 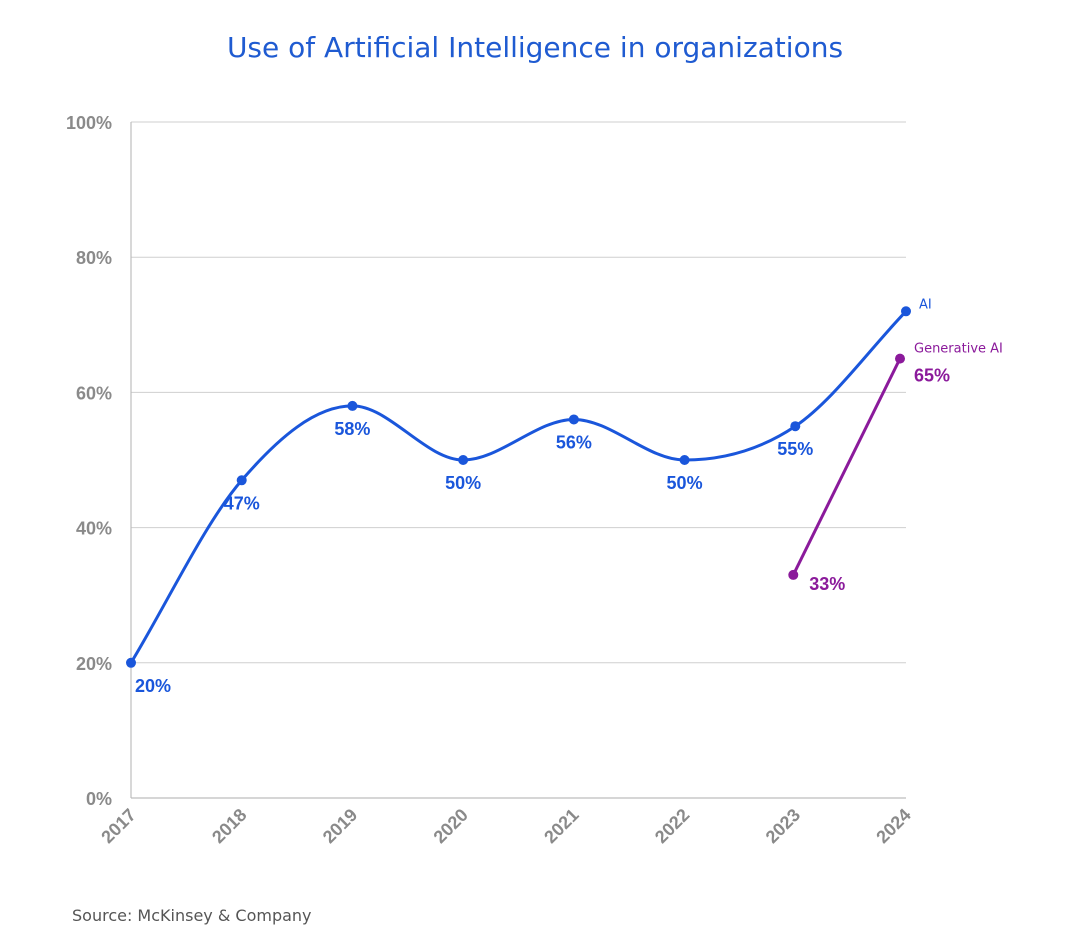 I want to click on data-label-generative-ai: 65%, so click(x=932, y=376).